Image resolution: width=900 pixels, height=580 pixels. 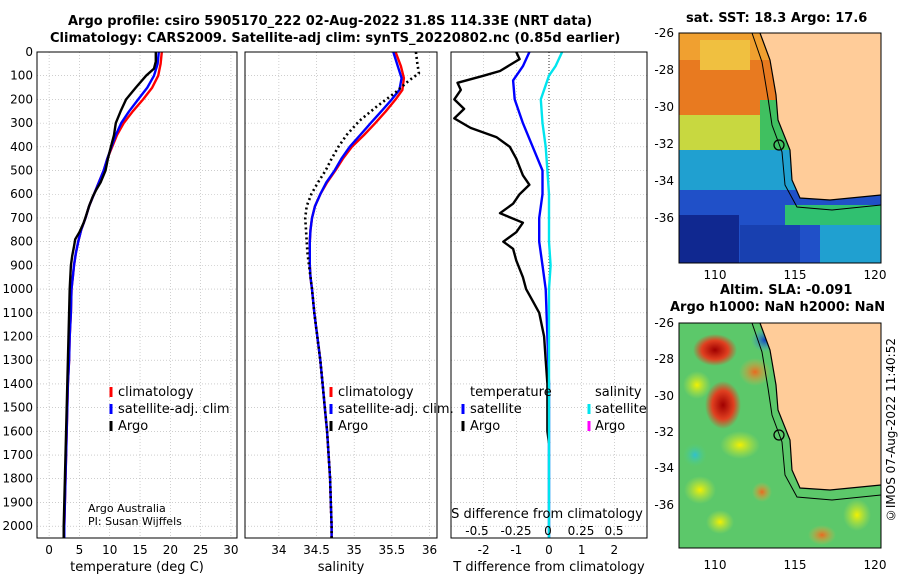 I want to click on sst-map-title: sat. SST: 18.3 Argo: 17.6, so click(x=777, y=18).